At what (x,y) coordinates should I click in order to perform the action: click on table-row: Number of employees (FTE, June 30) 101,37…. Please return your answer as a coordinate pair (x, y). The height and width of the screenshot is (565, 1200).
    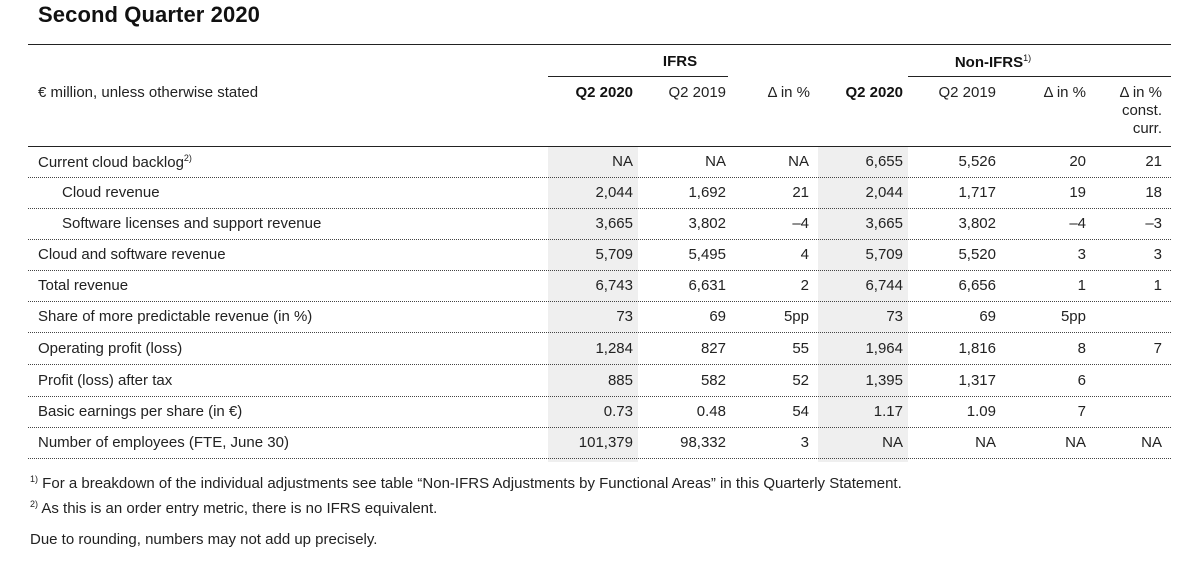
    Looking at the image, I should click on (599, 443).